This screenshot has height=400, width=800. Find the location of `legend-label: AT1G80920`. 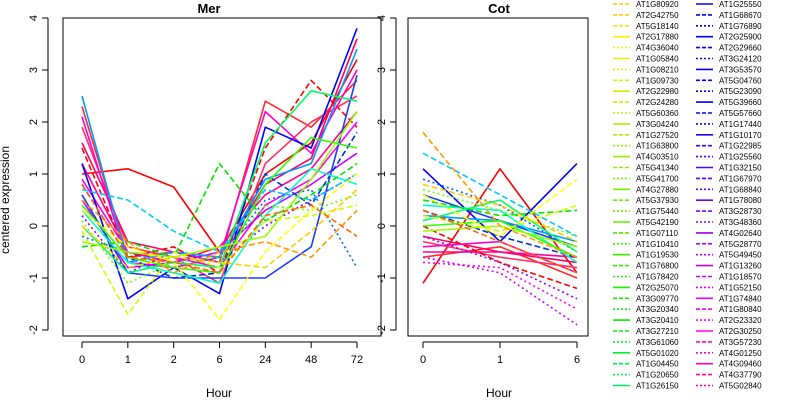

legend-label: AT1G80920 is located at coordinates (657, 4).